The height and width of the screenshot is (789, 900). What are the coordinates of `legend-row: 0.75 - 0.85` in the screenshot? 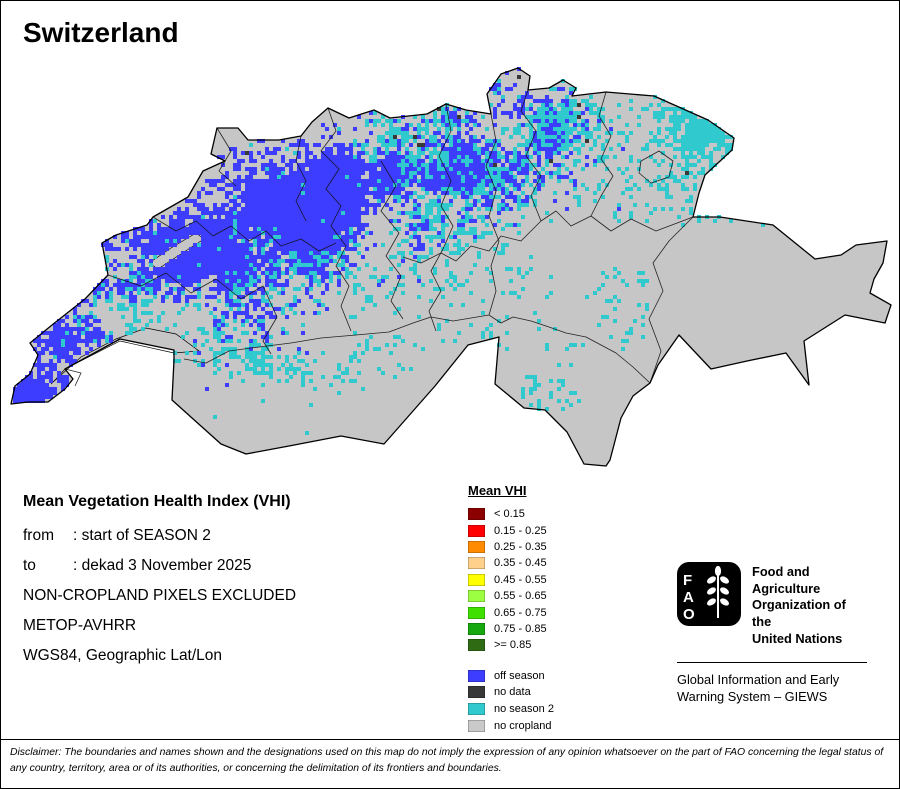 It's located at (511, 629).